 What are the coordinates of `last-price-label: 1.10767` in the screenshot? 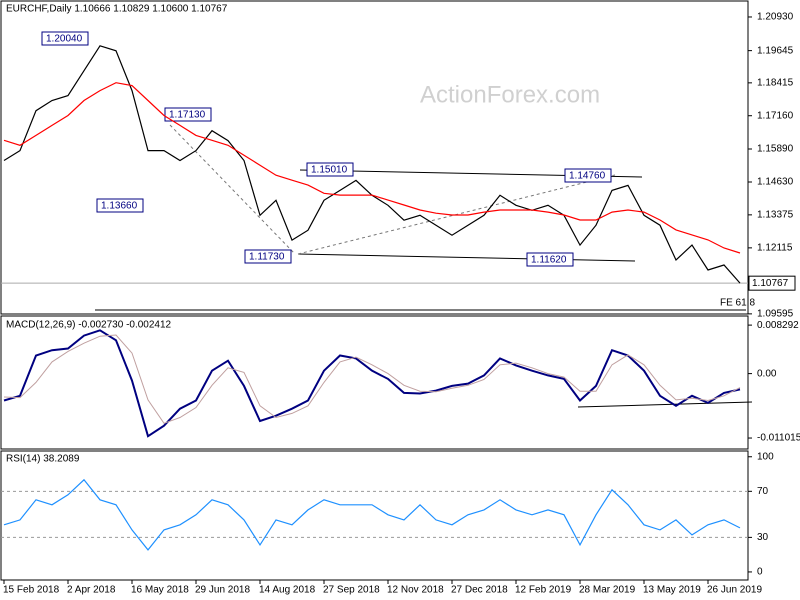 It's located at (770, 283).